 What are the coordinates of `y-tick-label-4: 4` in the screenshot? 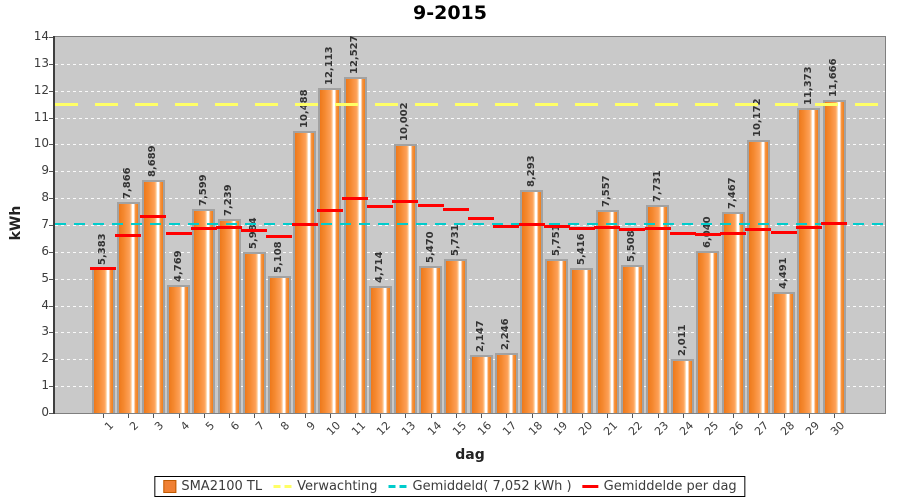 It's located at (45, 304).